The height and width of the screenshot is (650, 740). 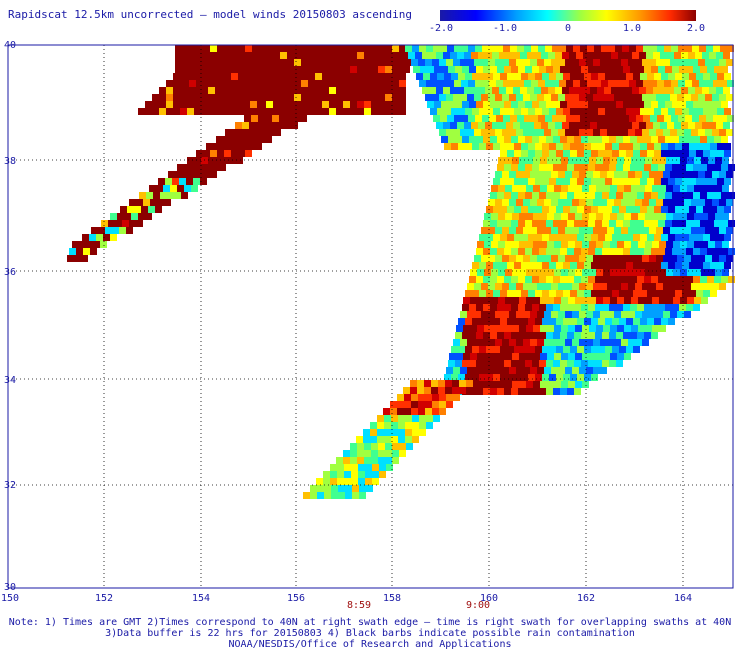 What do you see at coordinates (359, 605) in the screenshot?
I see `time-label: 8:59` at bounding box center [359, 605].